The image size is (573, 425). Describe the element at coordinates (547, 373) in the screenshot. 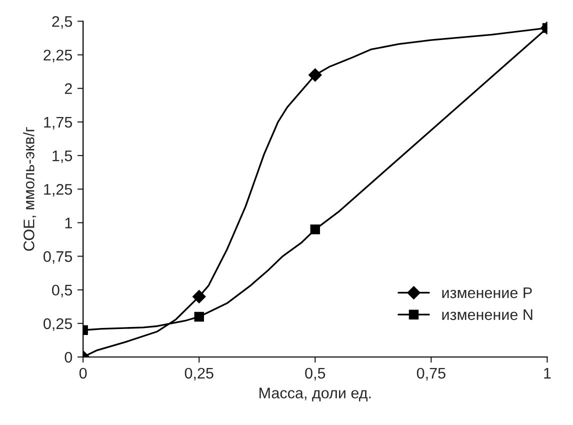

I see `x-tick-label: 1` at that location.